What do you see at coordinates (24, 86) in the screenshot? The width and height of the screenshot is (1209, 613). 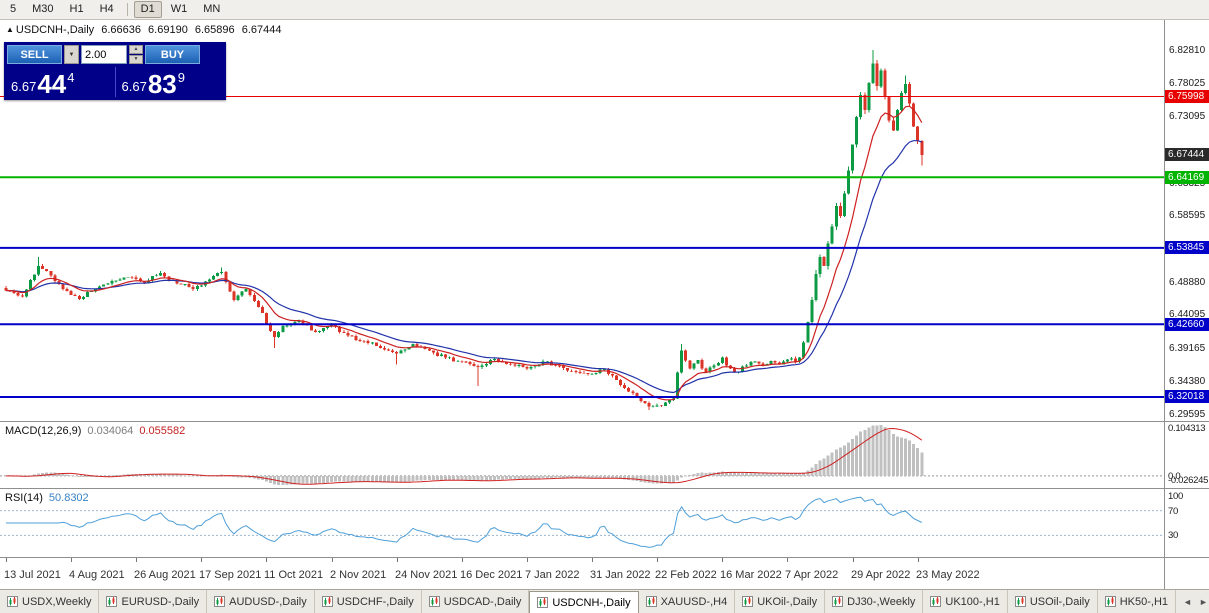 I see `sell-price-prefix: 6.67` at bounding box center [24, 86].